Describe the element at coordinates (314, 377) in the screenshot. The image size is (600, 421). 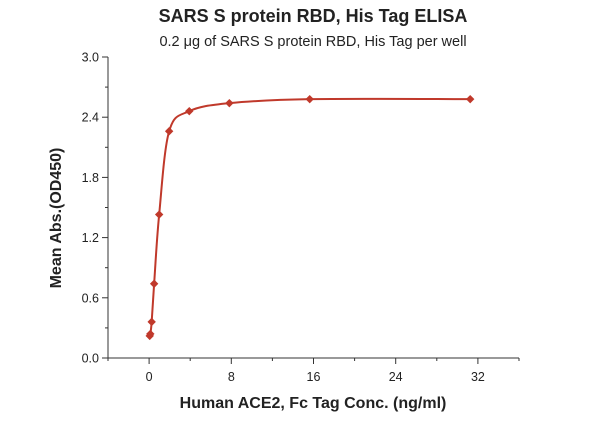
I see `x-tick-label: 16` at that location.